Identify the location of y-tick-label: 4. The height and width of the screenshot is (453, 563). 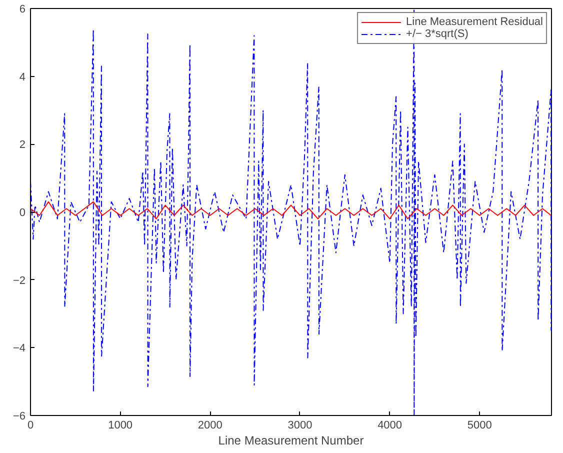
(22, 77).